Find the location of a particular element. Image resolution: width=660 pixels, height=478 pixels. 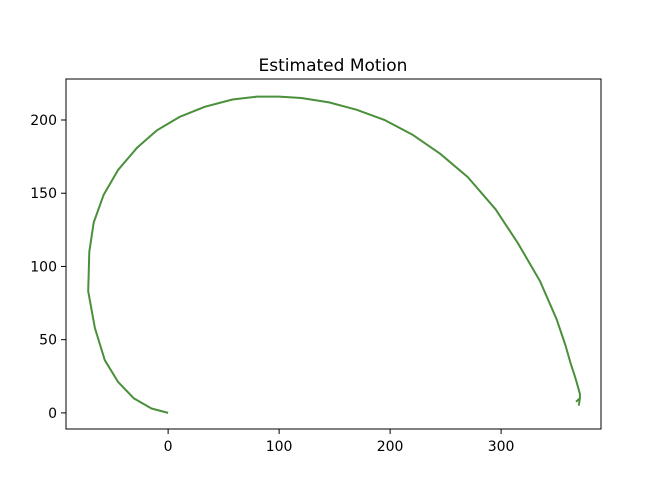

y-tick-label: 50 is located at coordinates (48, 341).